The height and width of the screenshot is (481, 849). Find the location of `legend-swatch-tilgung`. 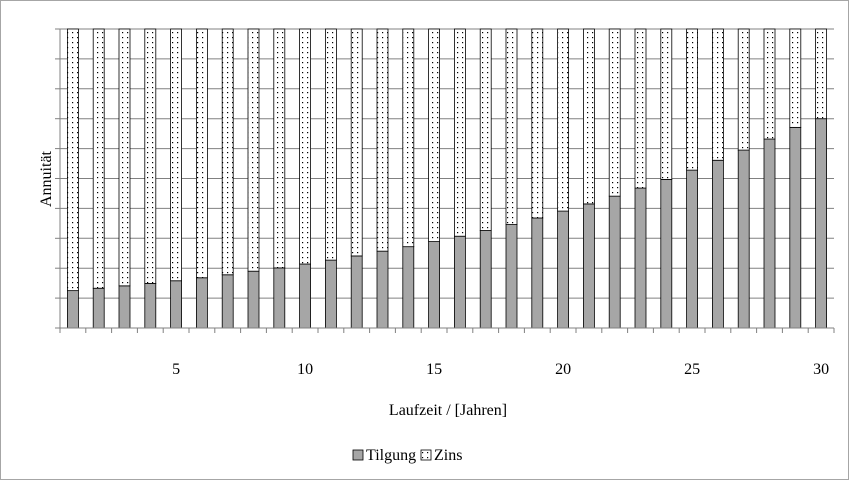

legend-swatch-tilgung is located at coordinates (358, 455).